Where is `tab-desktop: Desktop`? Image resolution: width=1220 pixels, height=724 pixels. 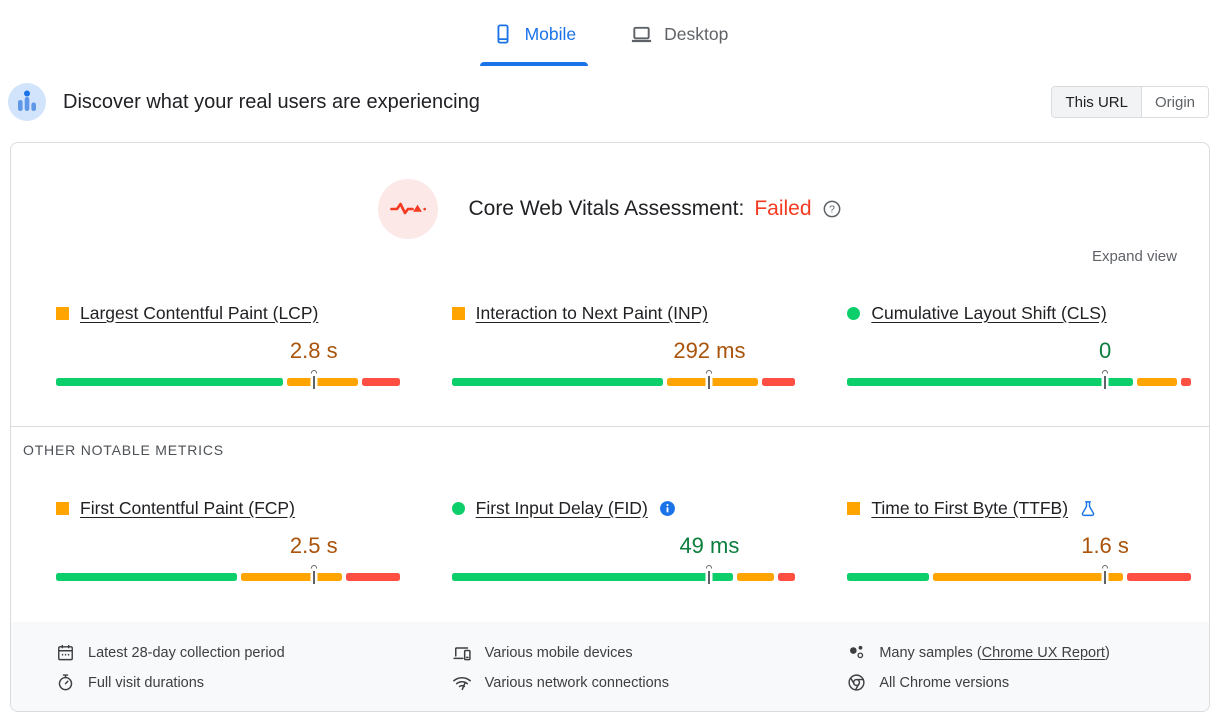 tab-desktop: Desktop is located at coordinates (679, 34).